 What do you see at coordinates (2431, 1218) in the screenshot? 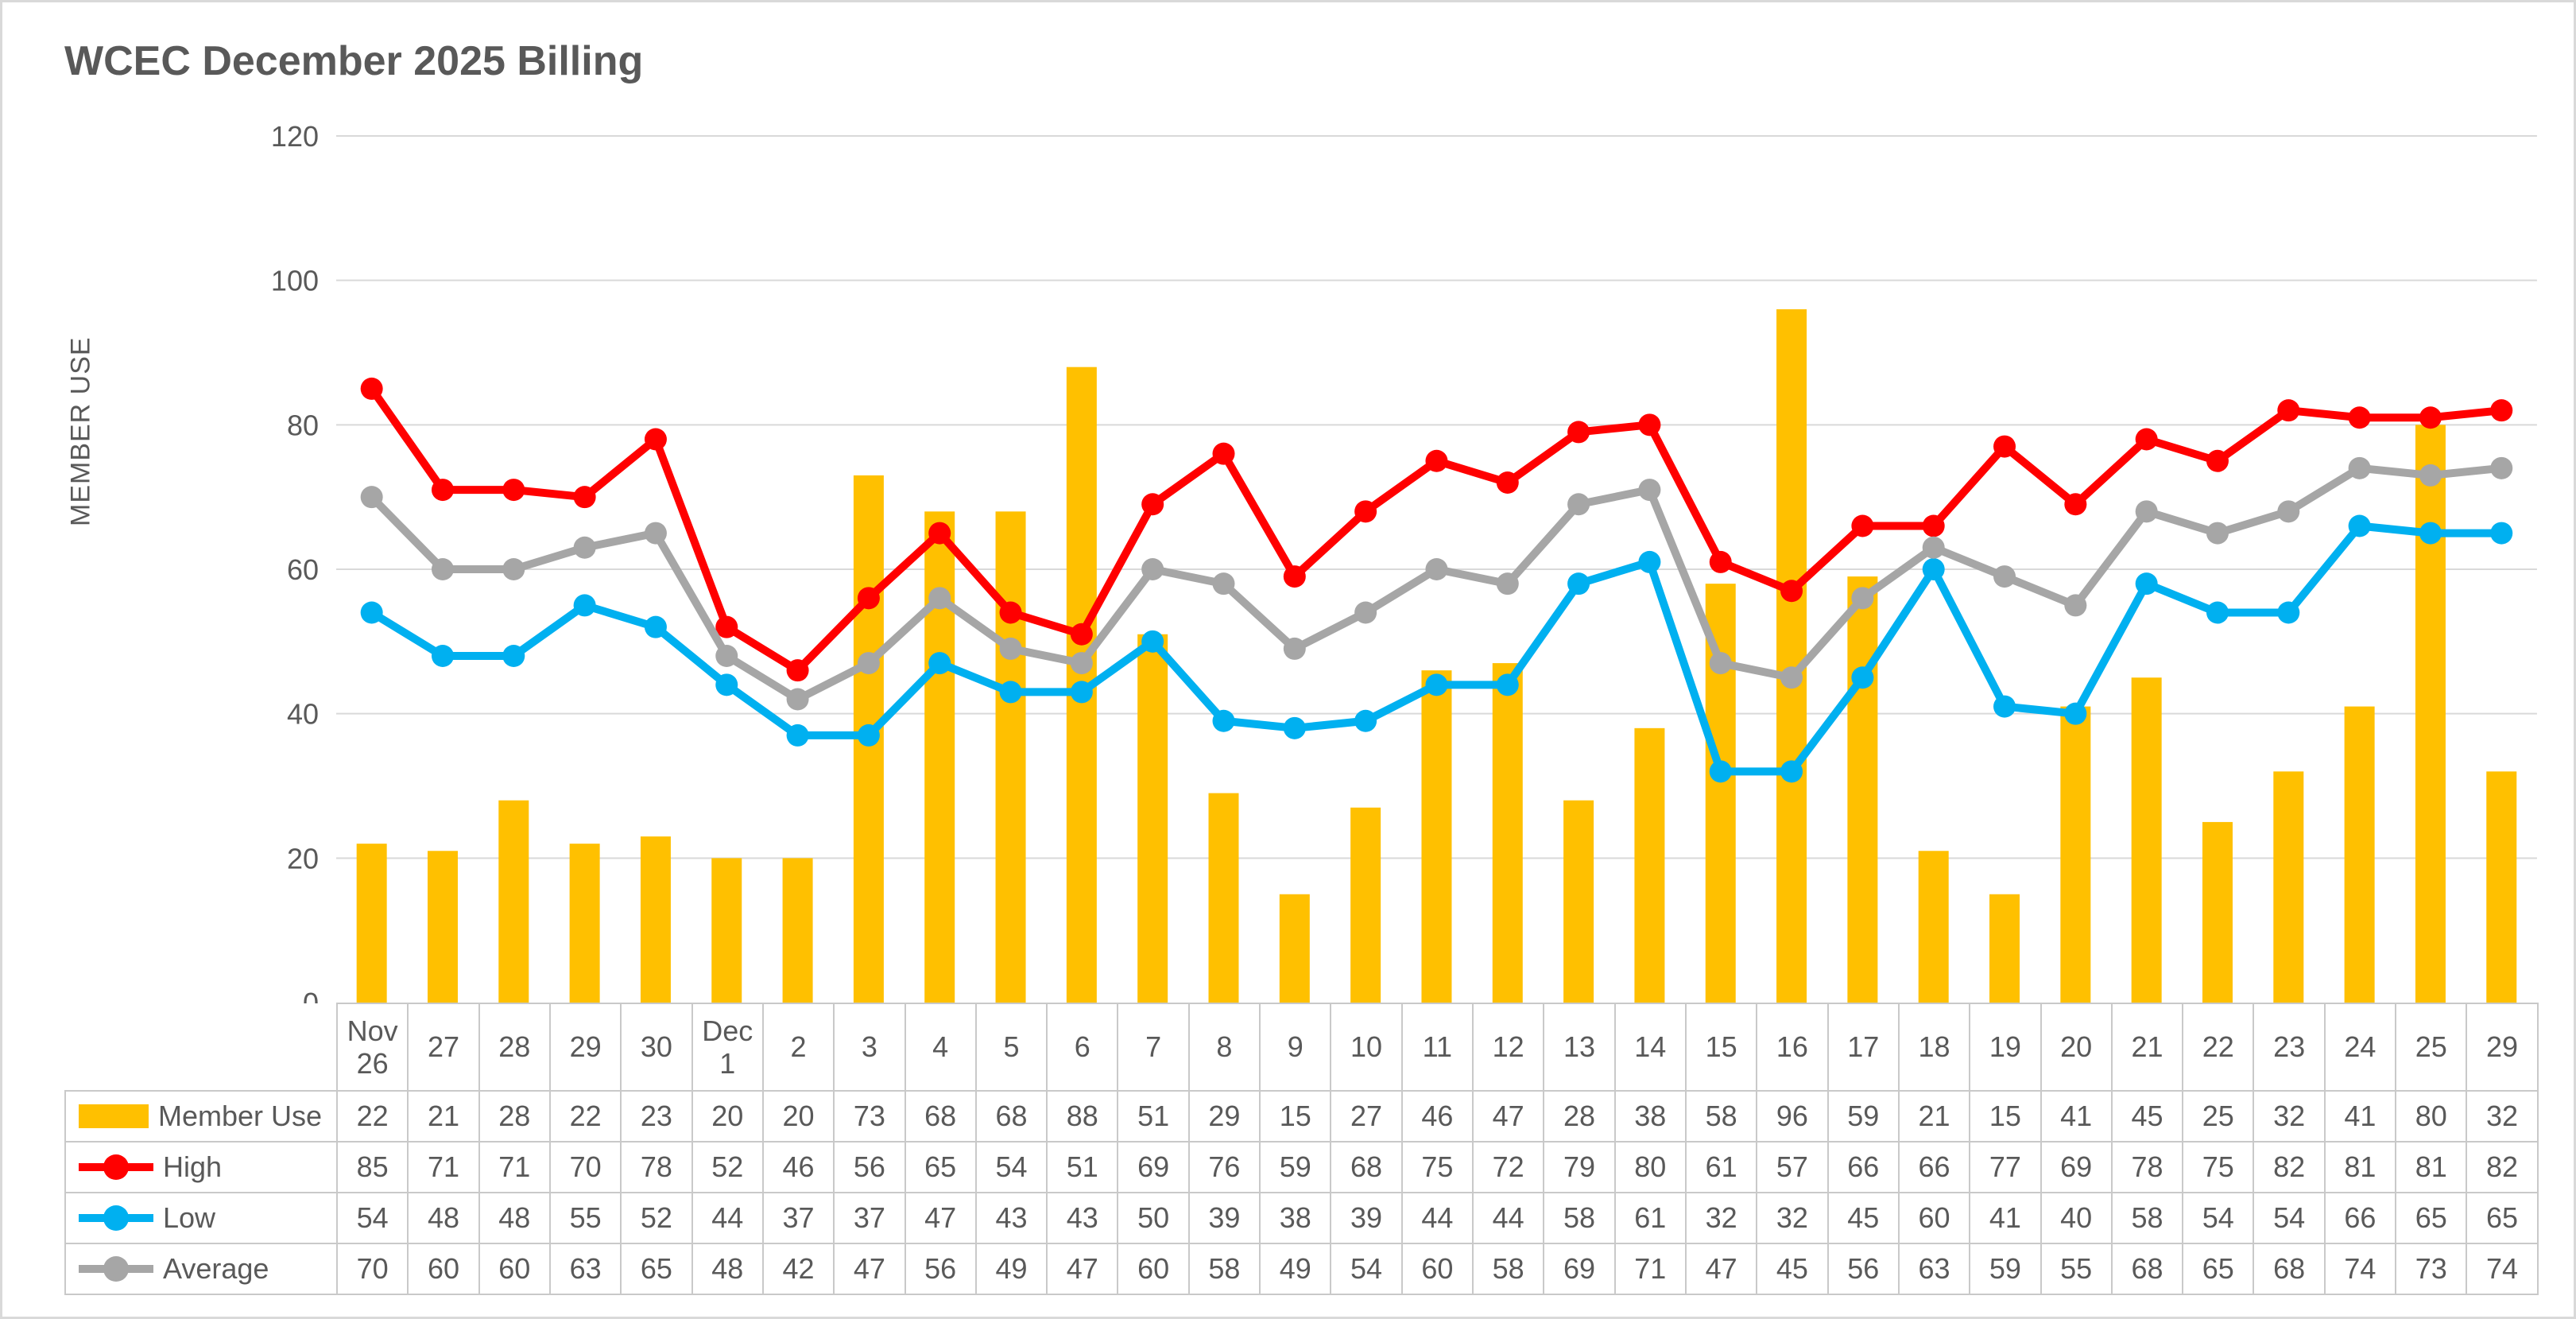
I see `cell-low: 65` at bounding box center [2431, 1218].